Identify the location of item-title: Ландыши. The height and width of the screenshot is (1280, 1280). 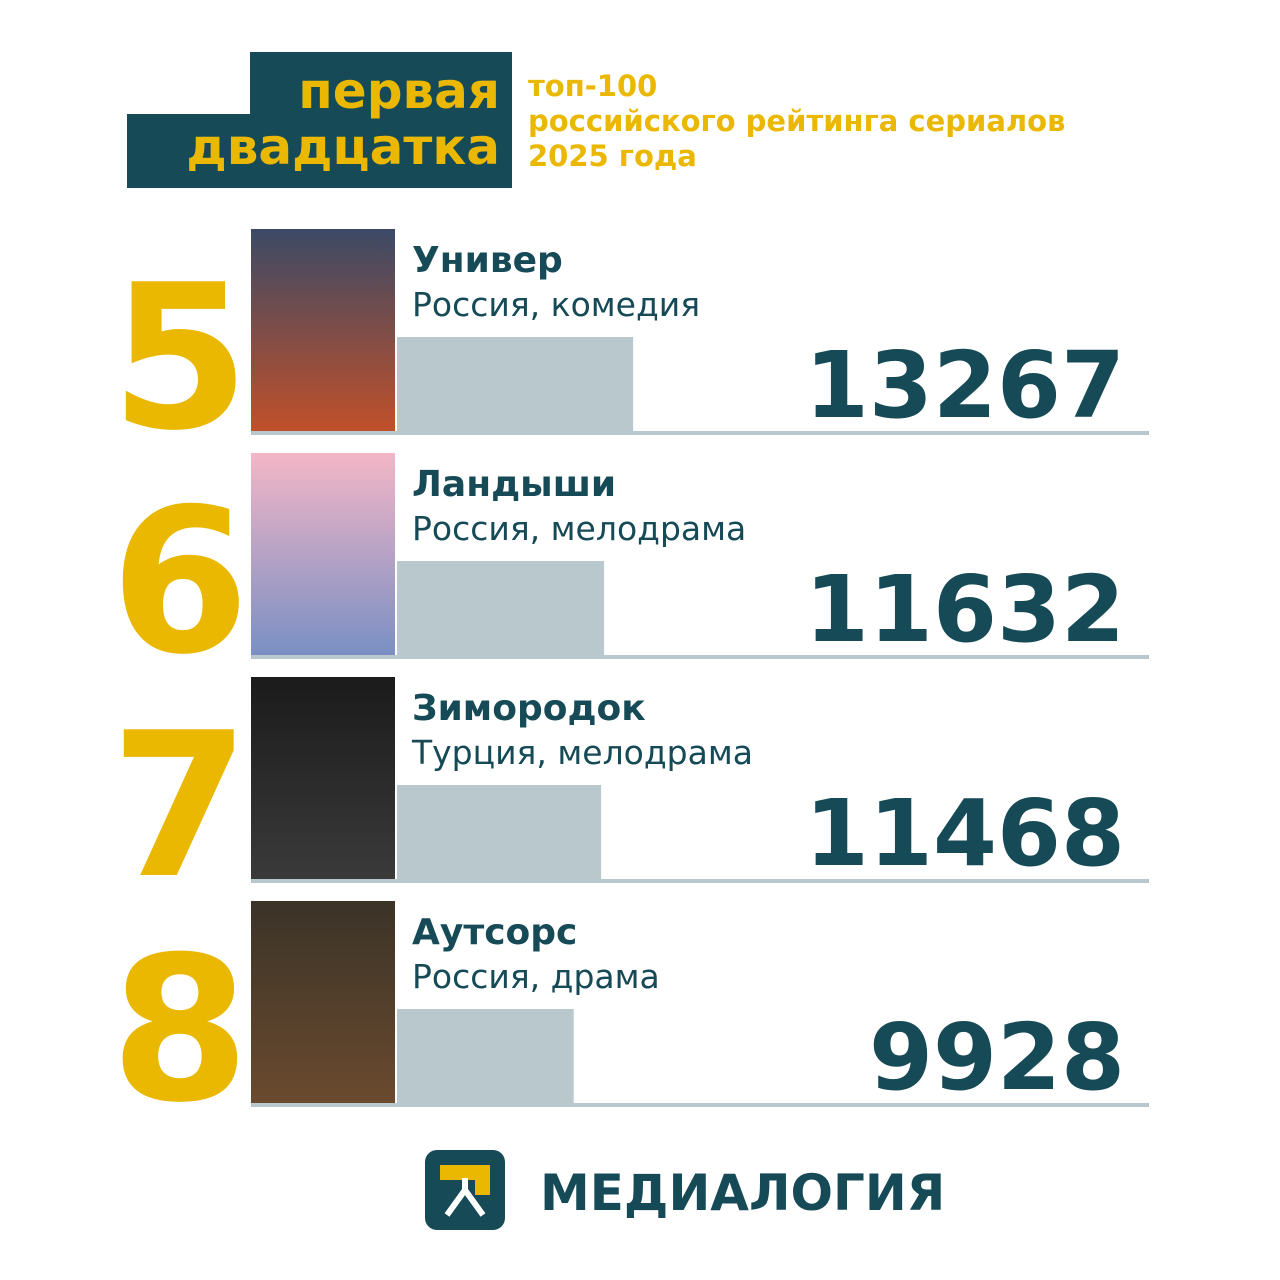
(514, 484).